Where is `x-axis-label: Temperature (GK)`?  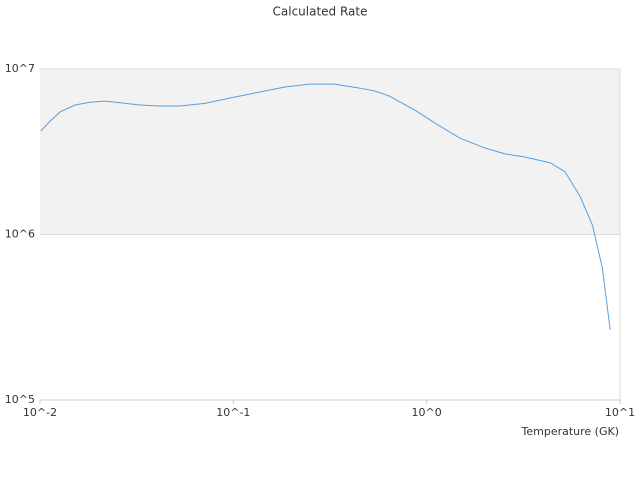
x-axis-label: Temperature (GK) is located at coordinates (570, 431).